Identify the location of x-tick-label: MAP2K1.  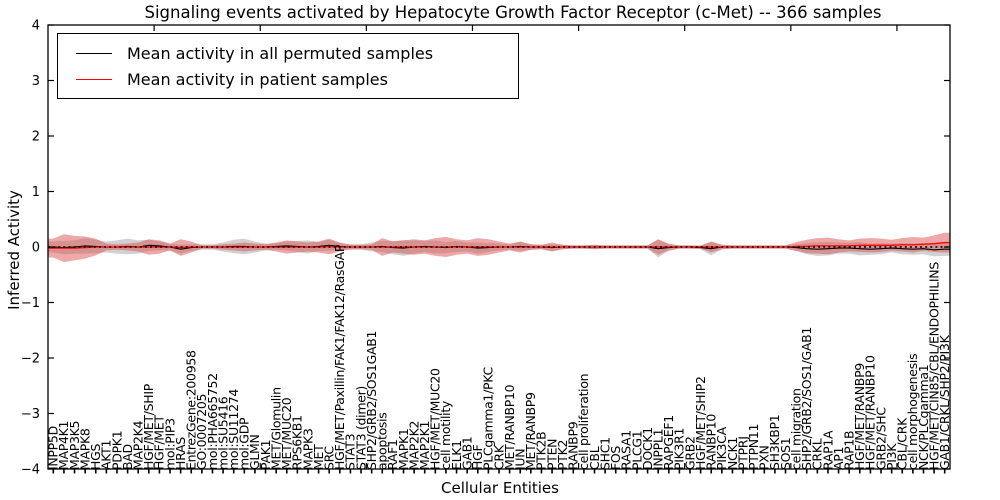
(424, 445).